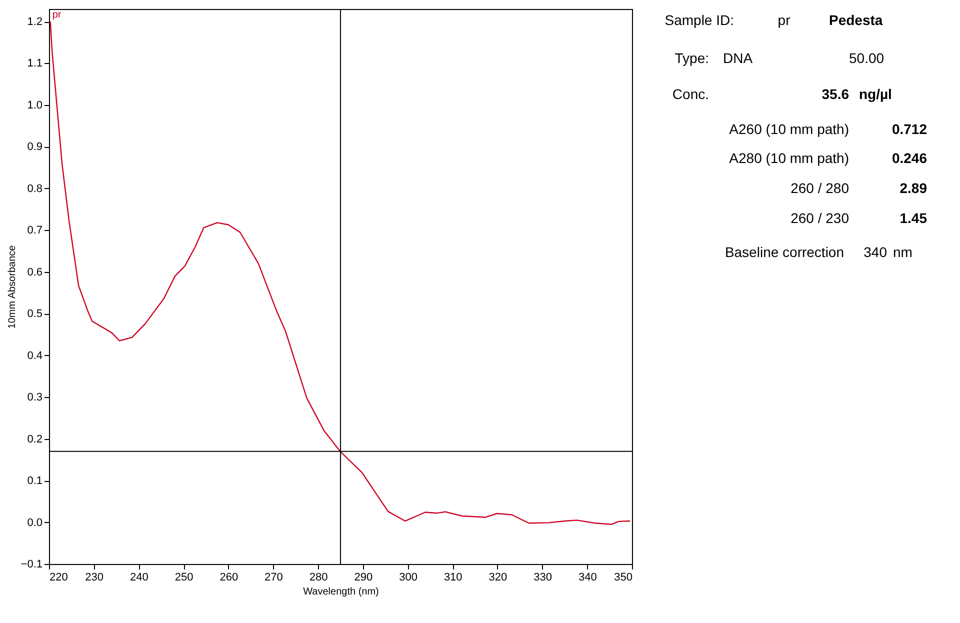 The height and width of the screenshot is (623, 960). I want to click on y-tick-label: 0.3, so click(34, 398).